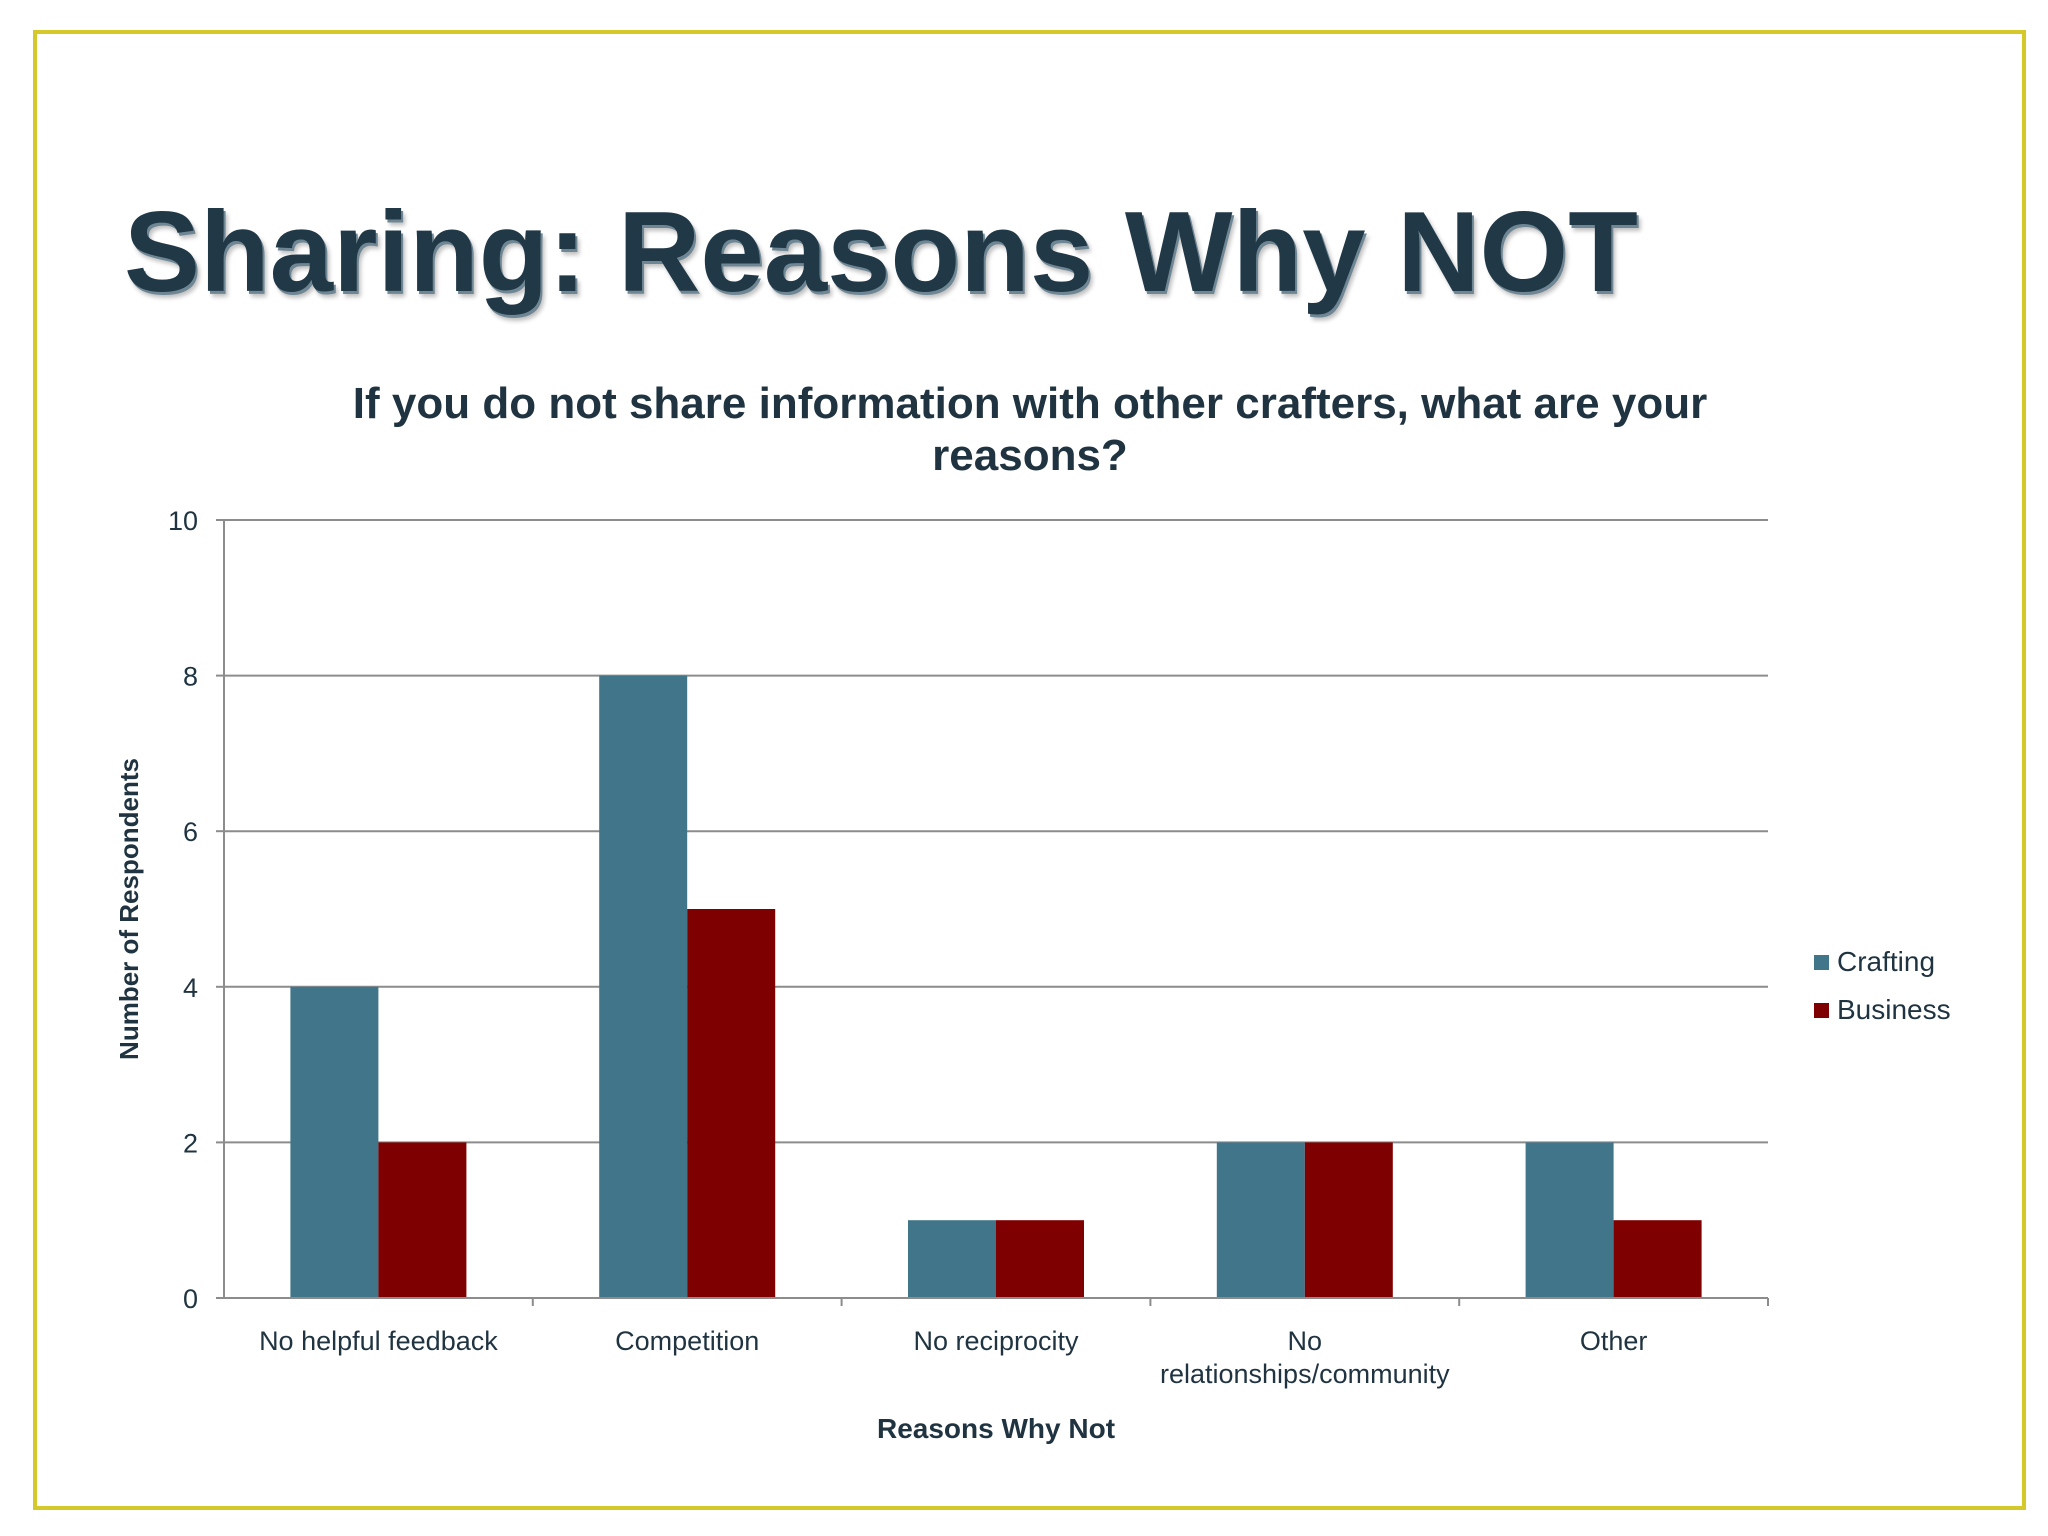  What do you see at coordinates (1894, 1009) in the screenshot?
I see `legend-label-business: Business` at bounding box center [1894, 1009].